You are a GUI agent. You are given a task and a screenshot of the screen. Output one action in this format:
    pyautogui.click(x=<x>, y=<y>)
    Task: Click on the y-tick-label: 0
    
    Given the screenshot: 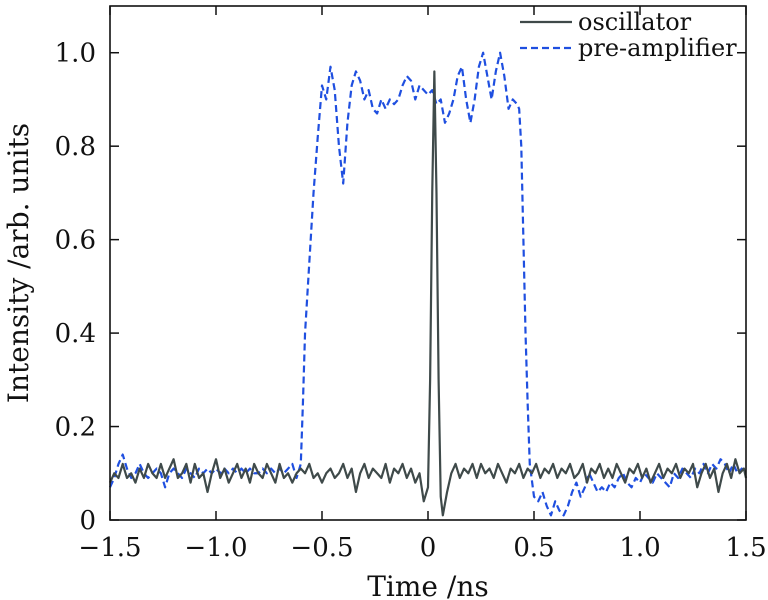 What is the action you would take?
    pyautogui.click(x=87, y=521)
    